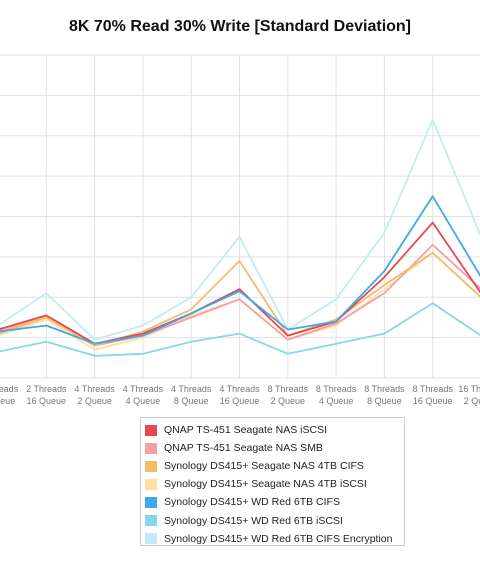  I want to click on legend-label: Synology DS415+ Seagate NAS 4TB CIFS, so click(264, 466).